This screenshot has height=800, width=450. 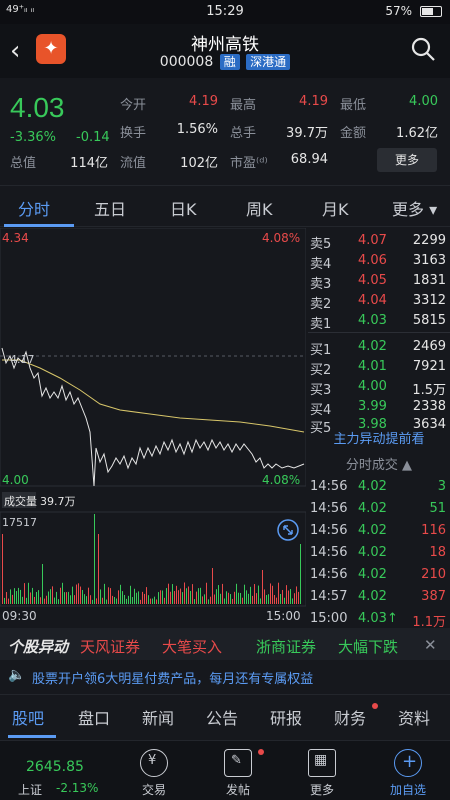 I want to click on y-axis-bottom-pct: 4.08%, so click(x=281, y=480).